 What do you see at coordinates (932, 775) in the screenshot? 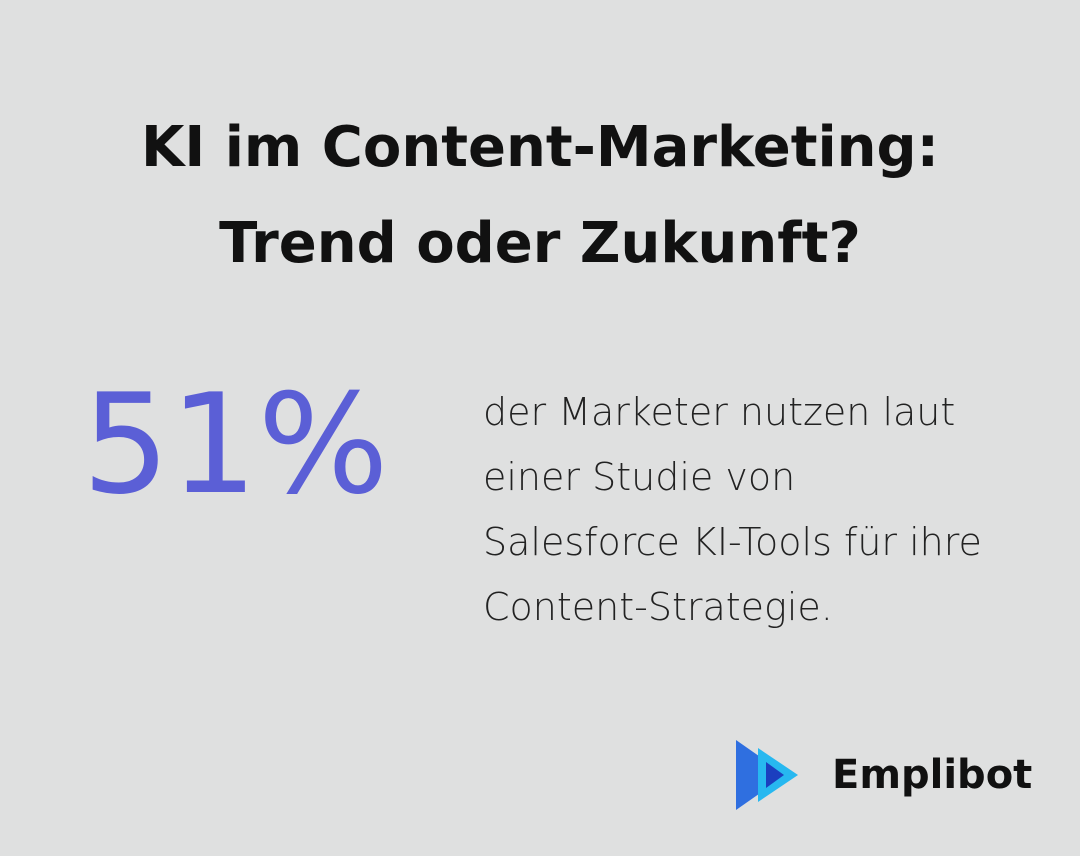
I see `brand-name: Emplibot` at bounding box center [932, 775].